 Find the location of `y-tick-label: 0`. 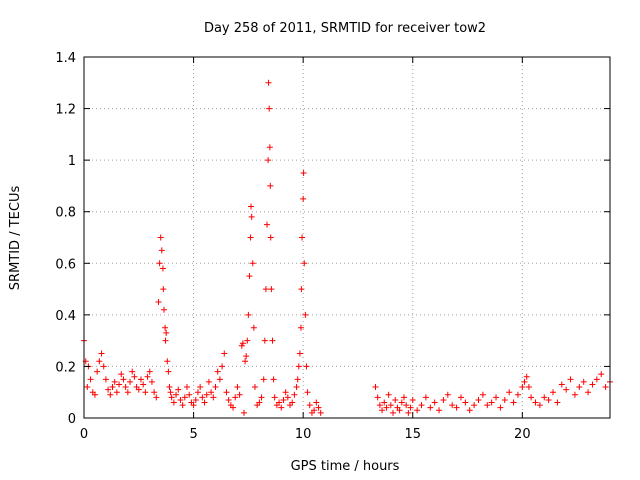

y-tick-label: 0 is located at coordinates (72, 419).